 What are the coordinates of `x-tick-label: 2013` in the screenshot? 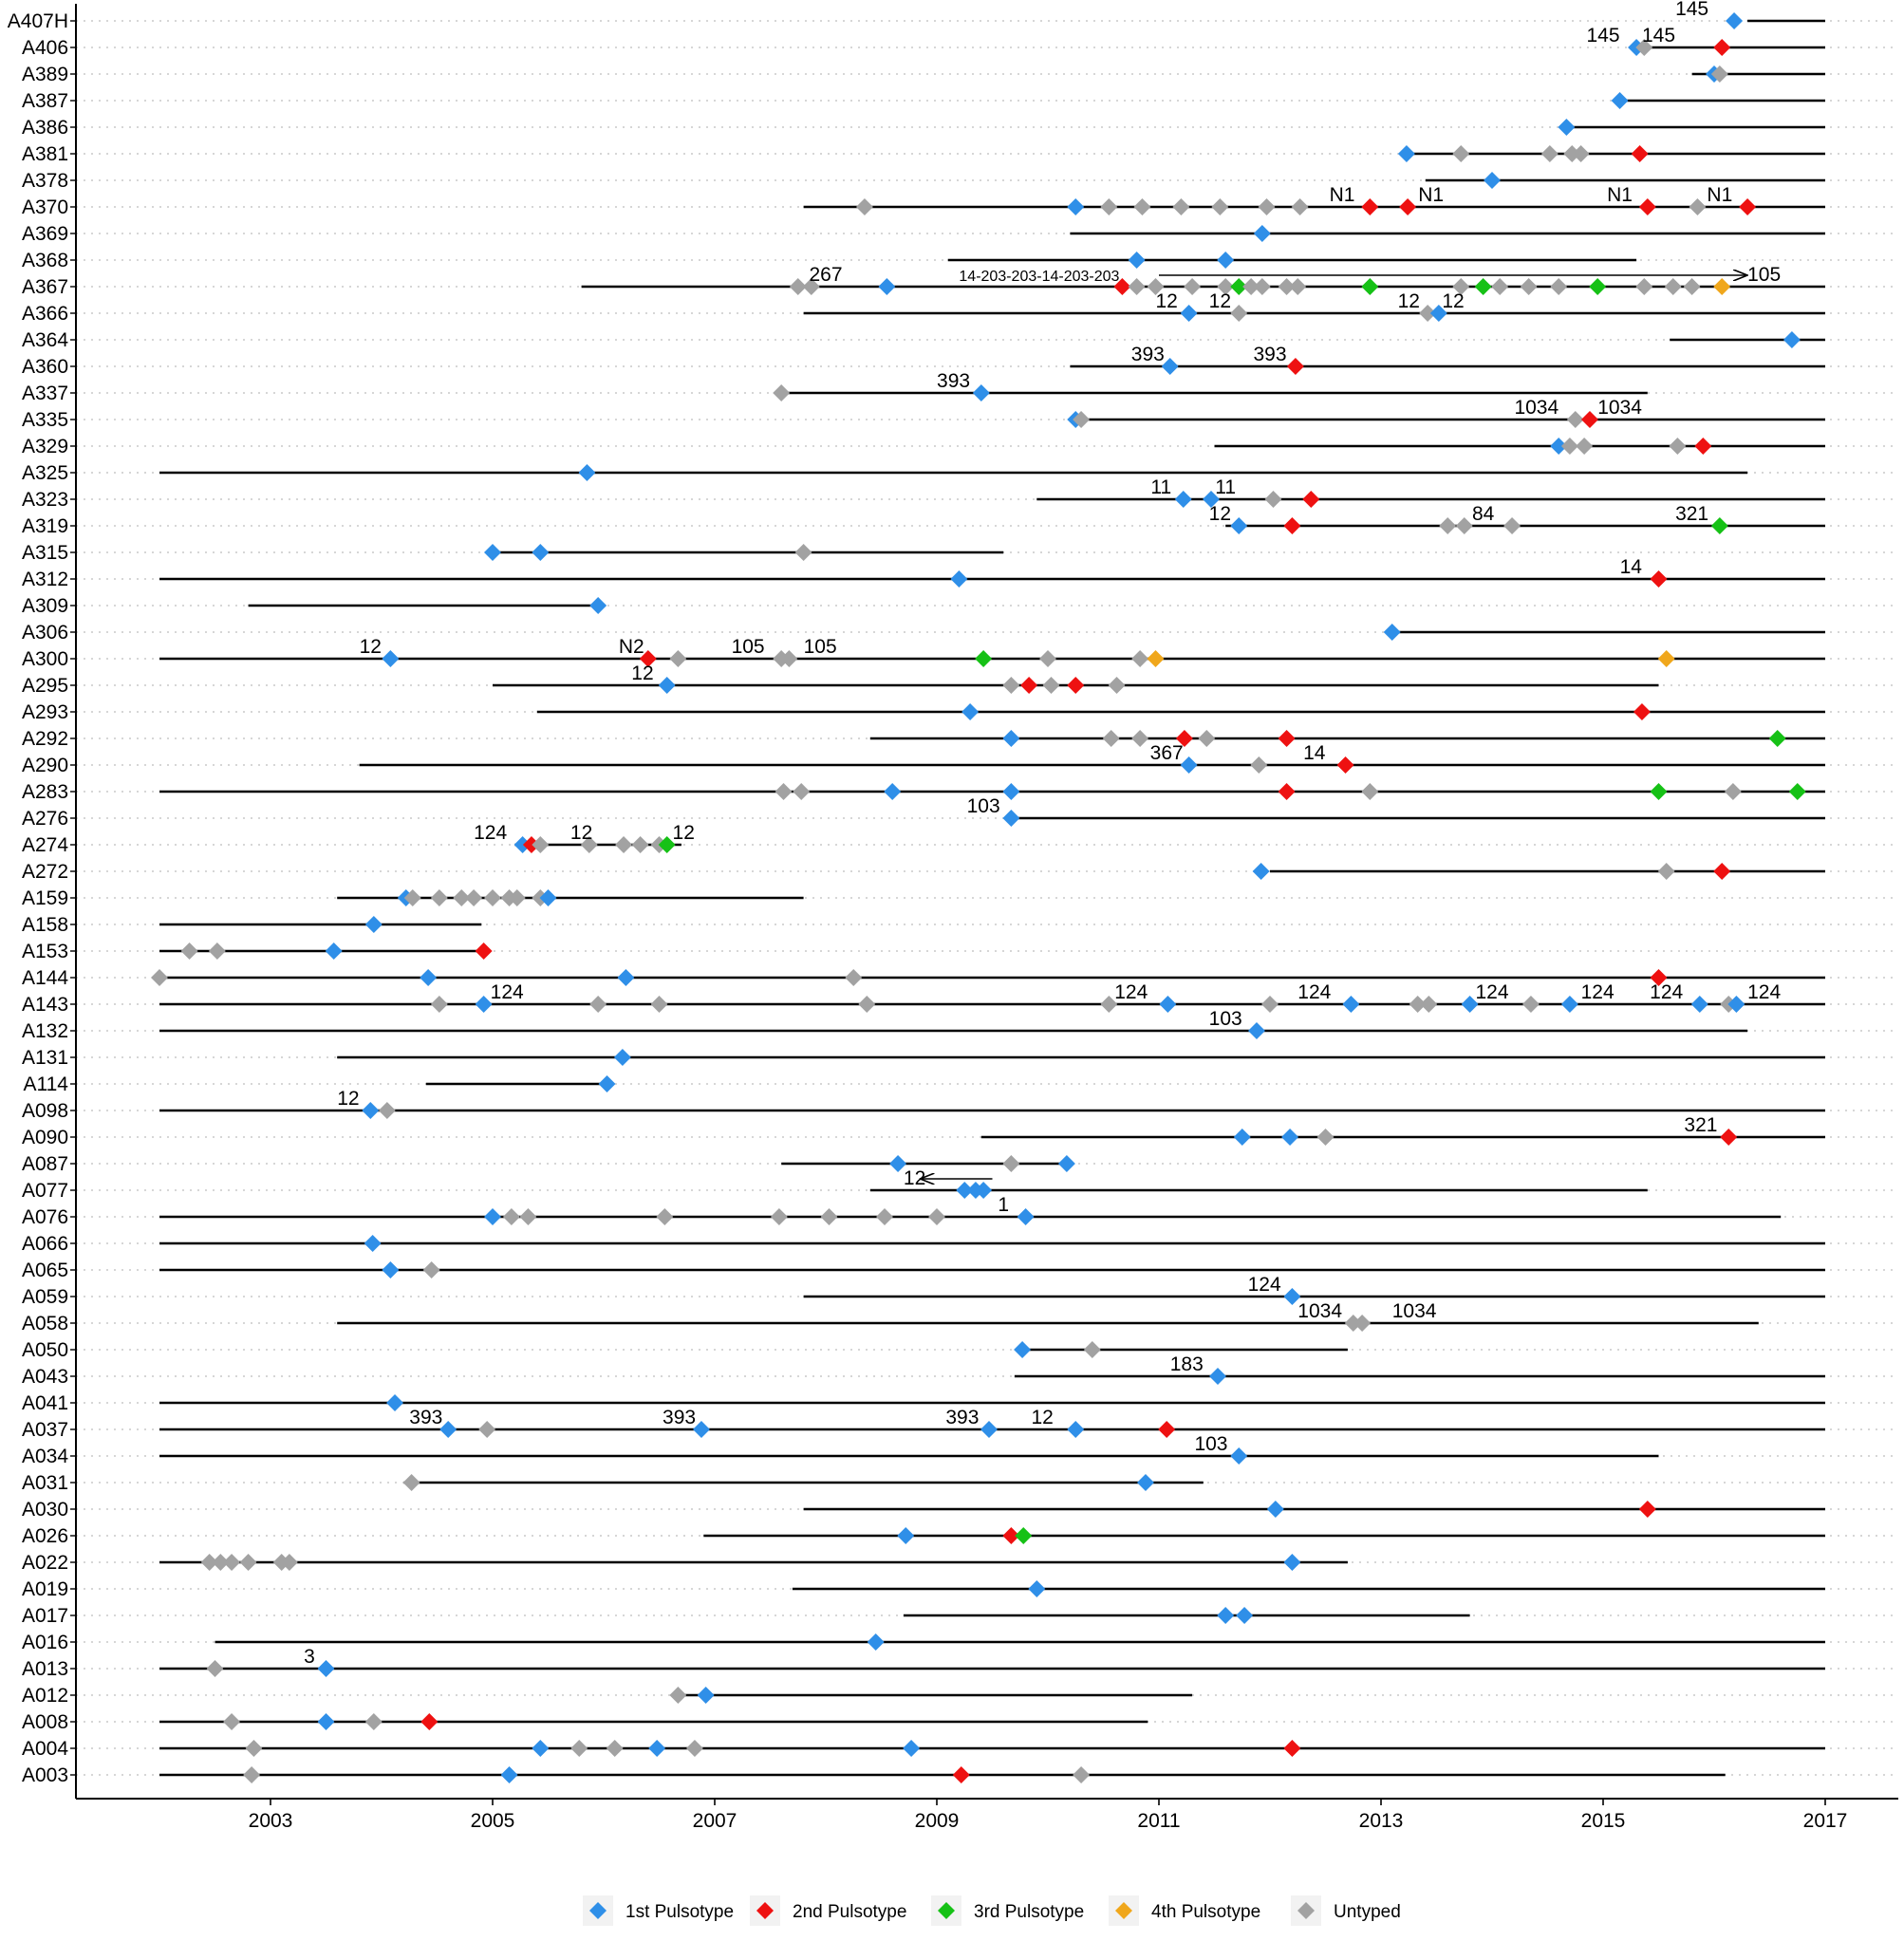 It's located at (1382, 1821).